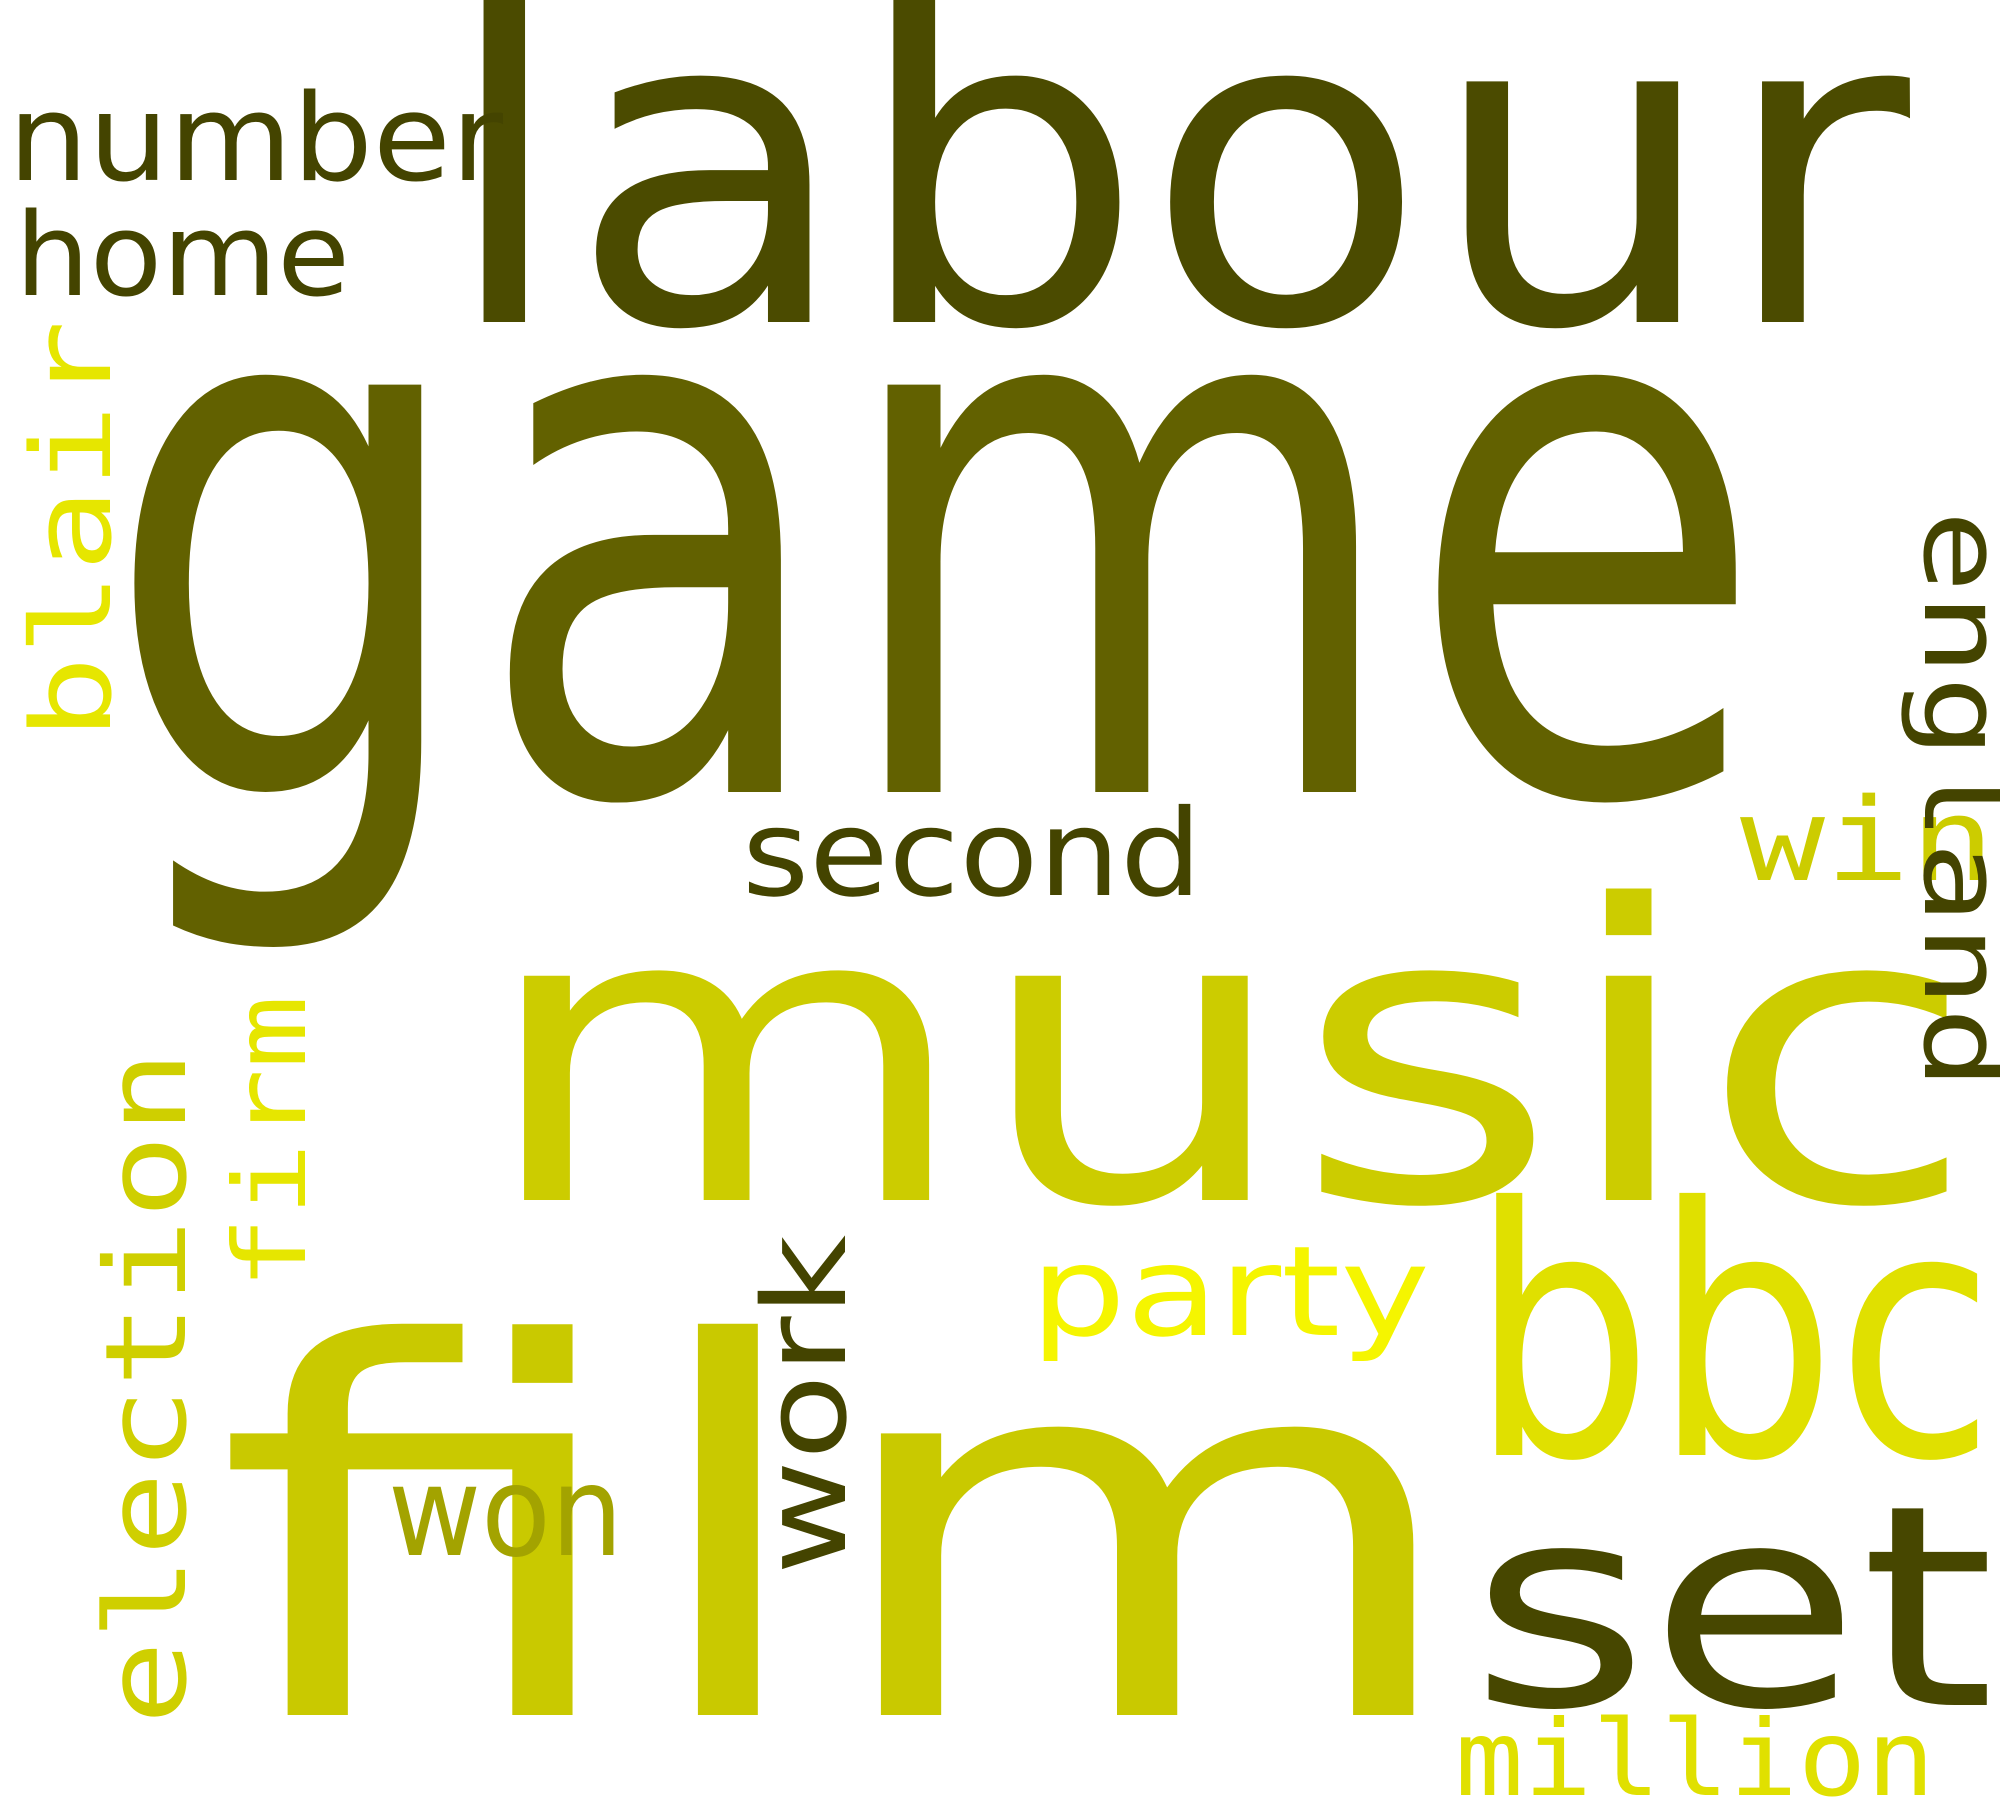  What do you see at coordinates (1867, 841) in the screenshot?
I see `word-win: win` at bounding box center [1867, 841].